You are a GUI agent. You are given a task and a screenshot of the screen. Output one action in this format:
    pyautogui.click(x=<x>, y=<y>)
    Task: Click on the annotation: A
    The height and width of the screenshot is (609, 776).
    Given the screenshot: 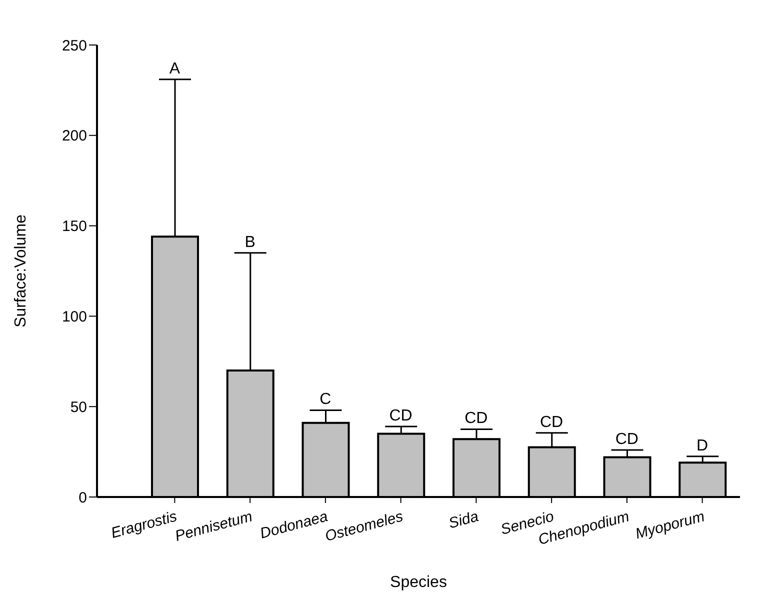 What is the action you would take?
    pyautogui.click(x=174, y=69)
    